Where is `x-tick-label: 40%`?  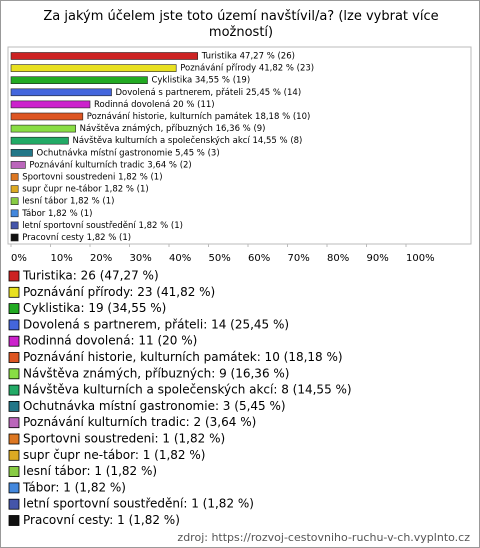
x-tick-label: 40% is located at coordinates (180, 258).